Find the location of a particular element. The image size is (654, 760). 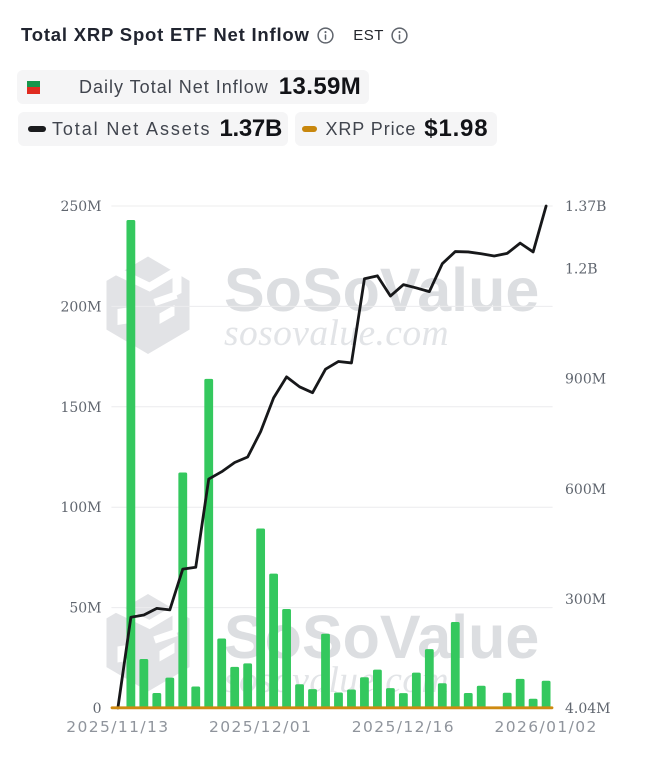

y-axis-label-right: 900M is located at coordinates (585, 380).